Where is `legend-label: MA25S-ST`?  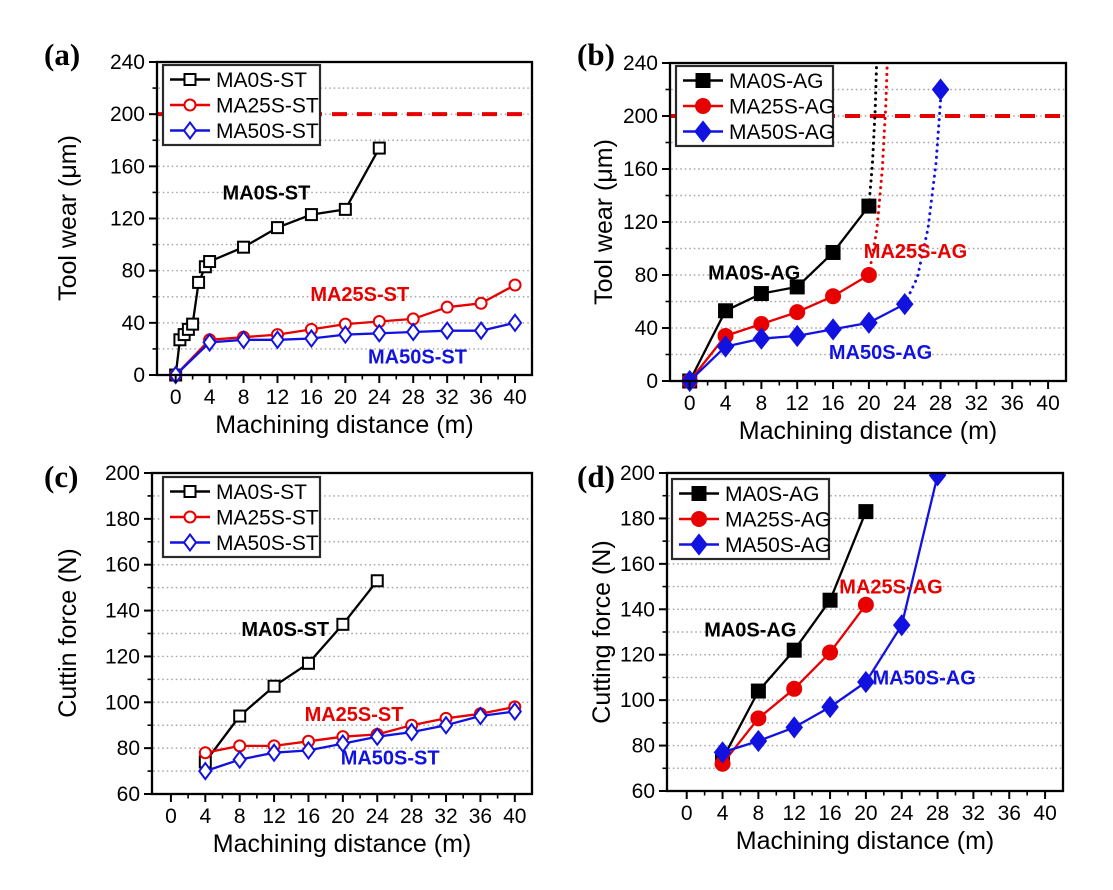 legend-label: MA25S-ST is located at coordinates (267, 106).